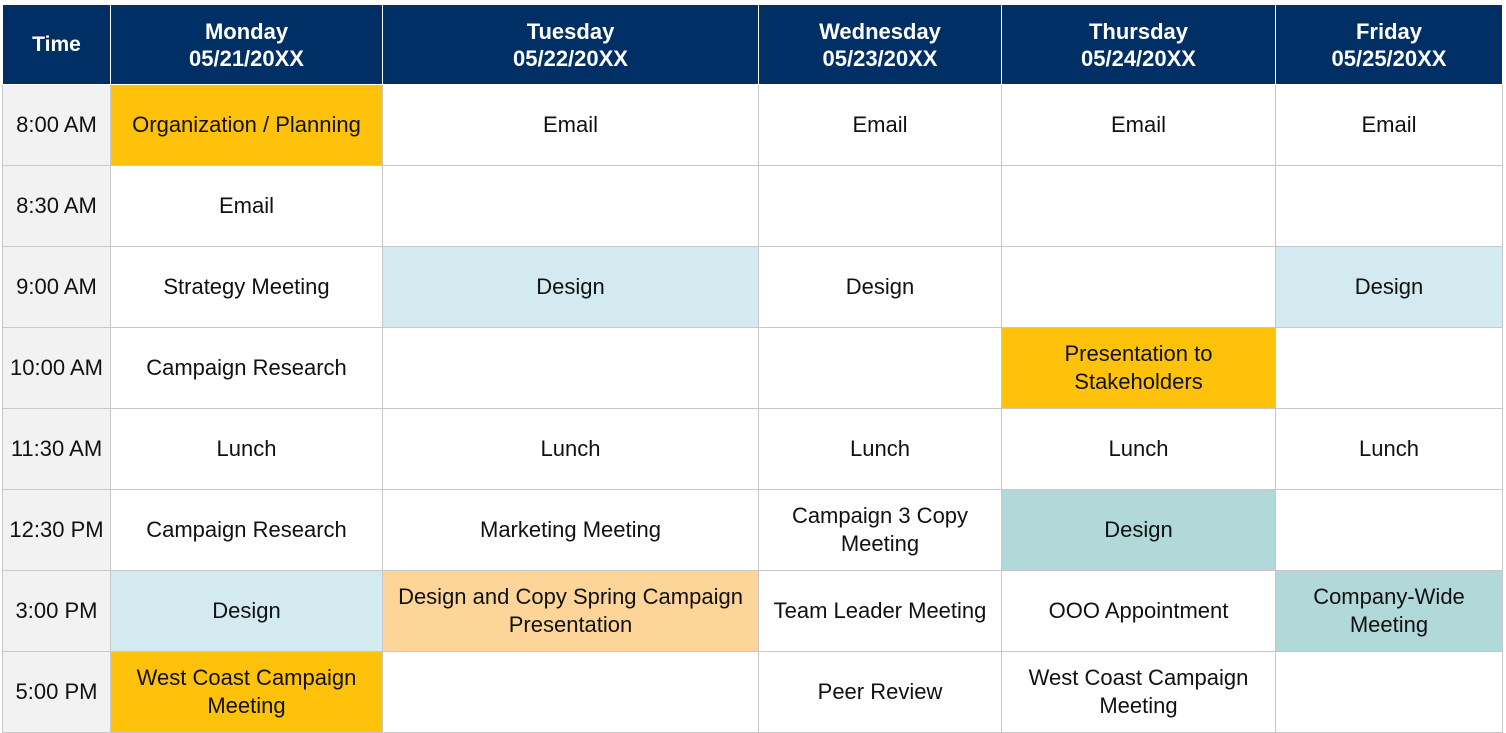 This screenshot has height=733, width=1506. I want to click on day-date: 05/21/20XX, so click(246, 58).